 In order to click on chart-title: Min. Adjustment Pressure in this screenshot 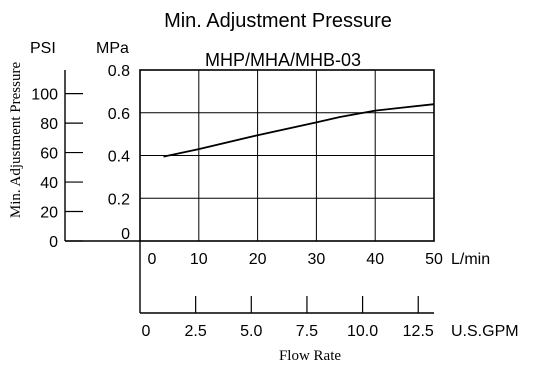, I will do `click(278, 21)`.